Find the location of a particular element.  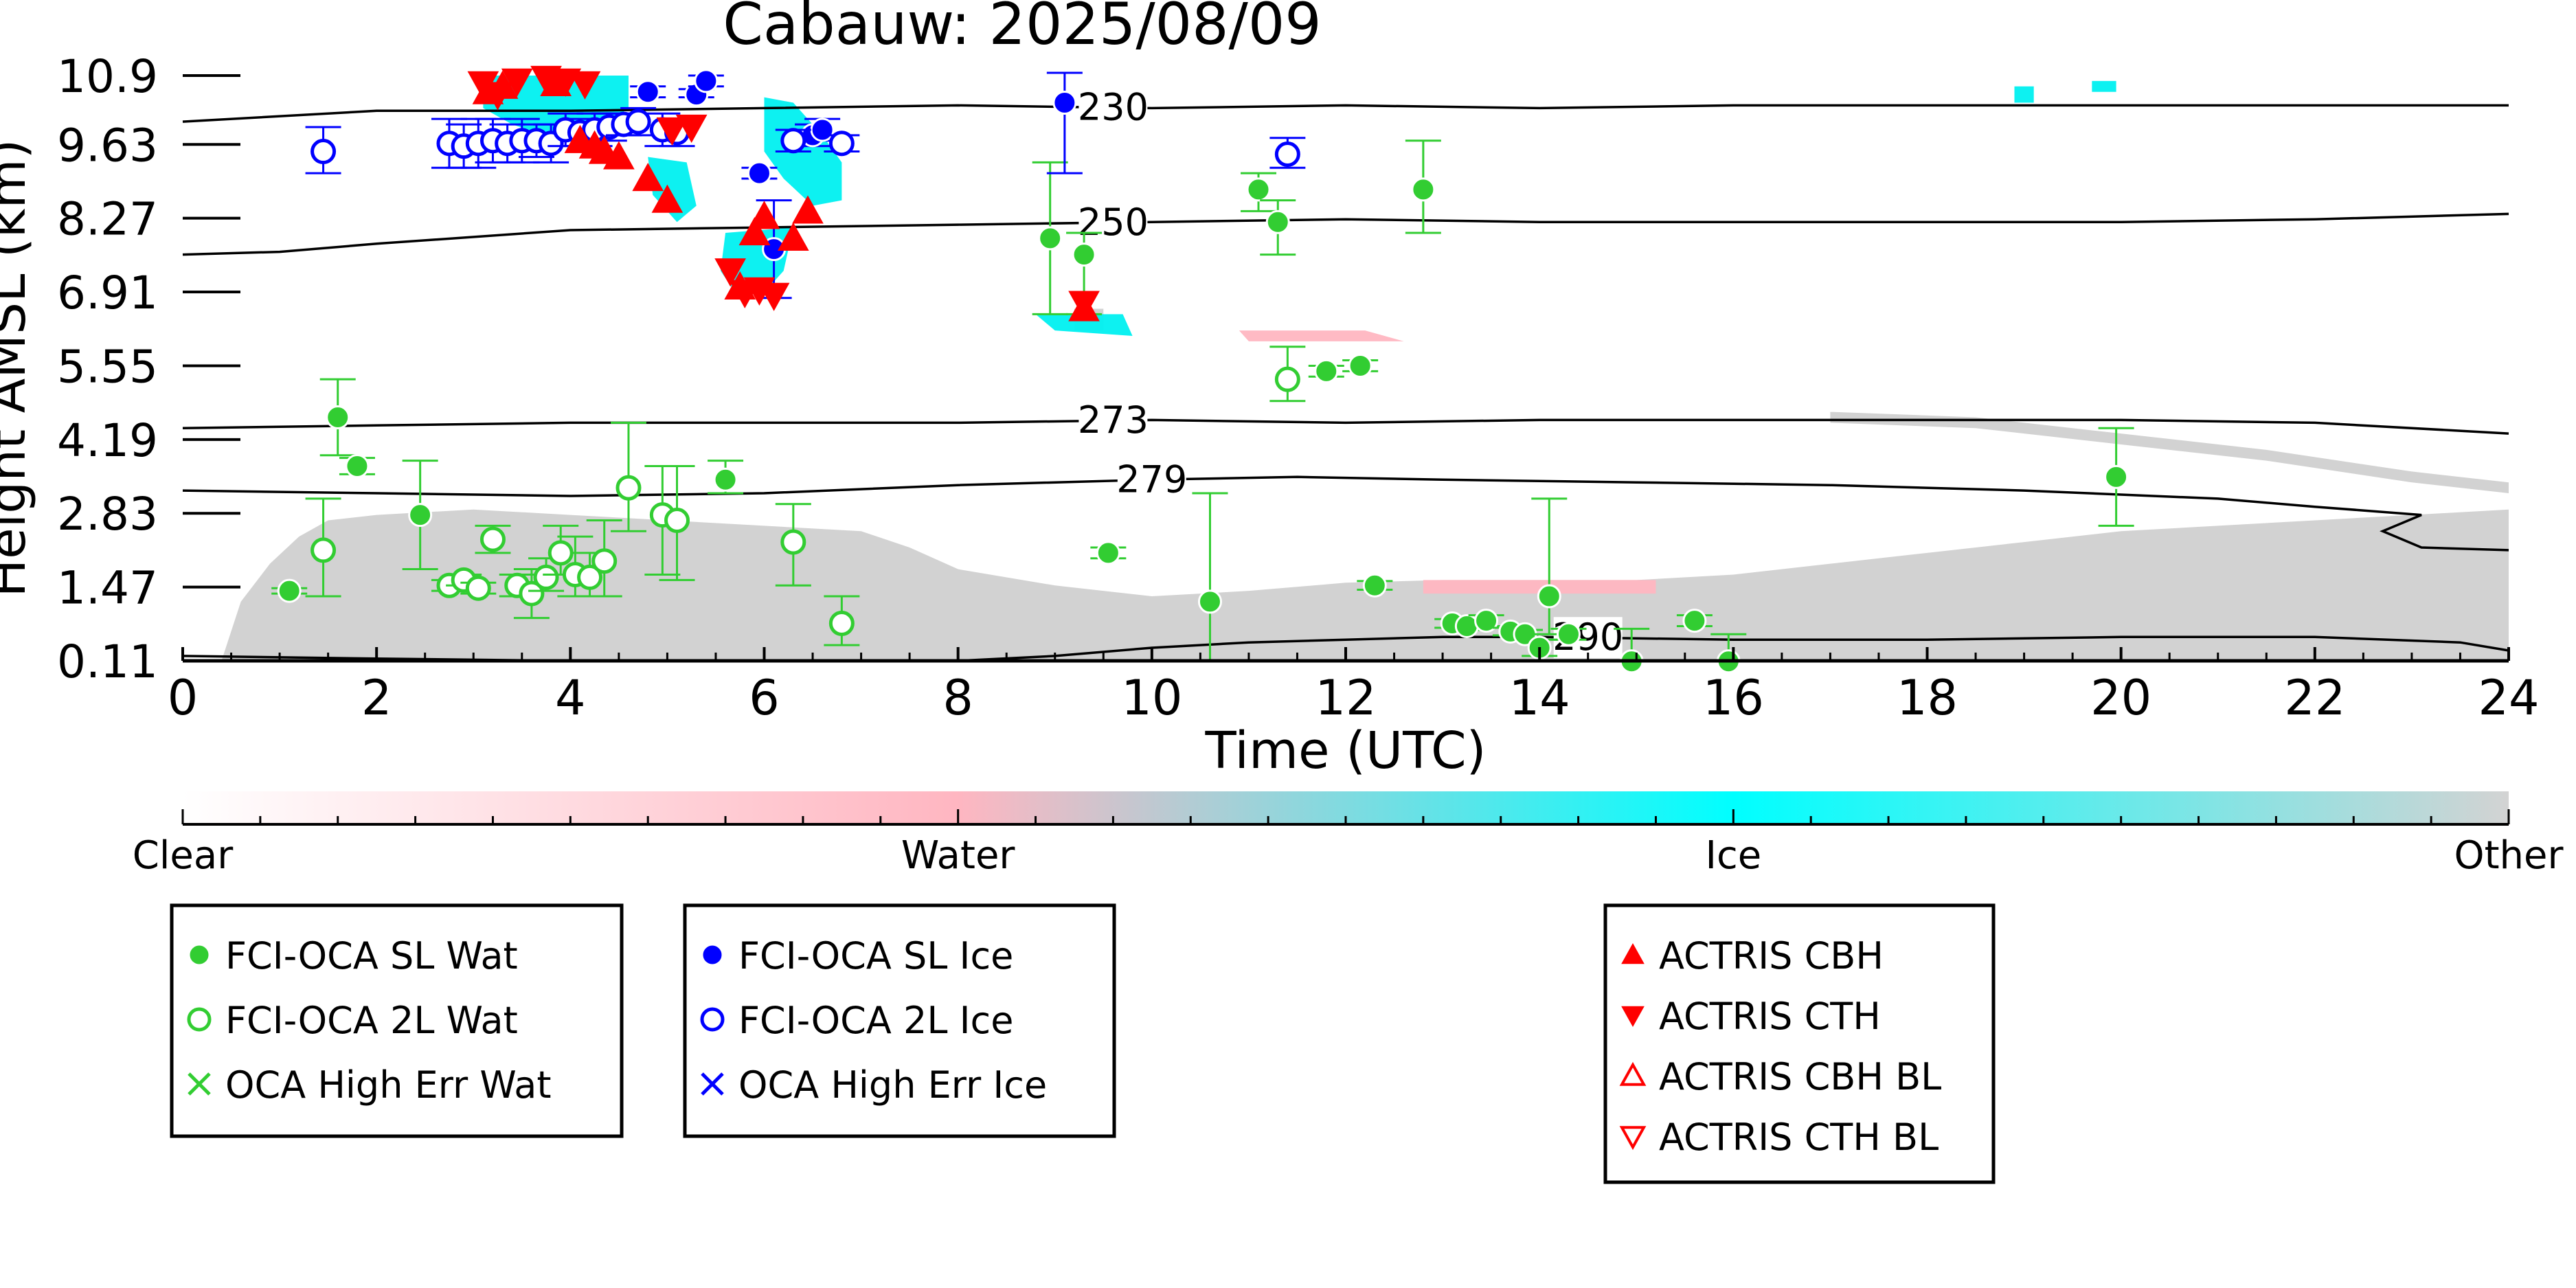

legend-label: OCA High Err Wat is located at coordinates (388, 1085).